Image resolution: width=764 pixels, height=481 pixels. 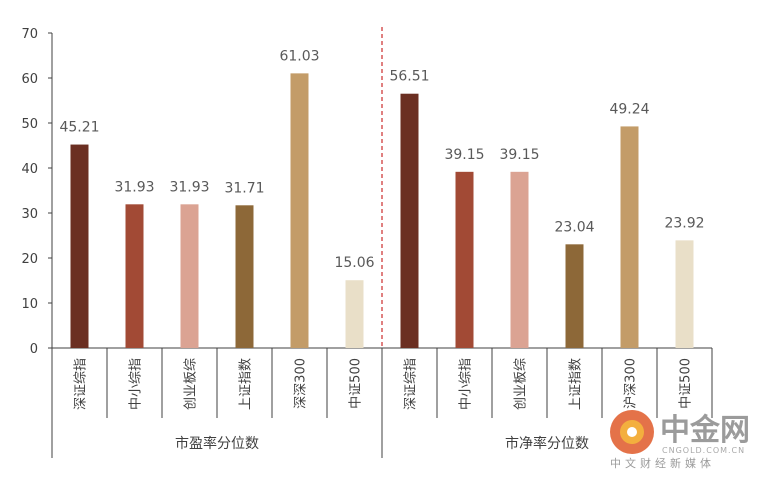 I want to click on y-axis-ticks: 0 10 20 30 40 50 60 70, so click(x=36, y=192).